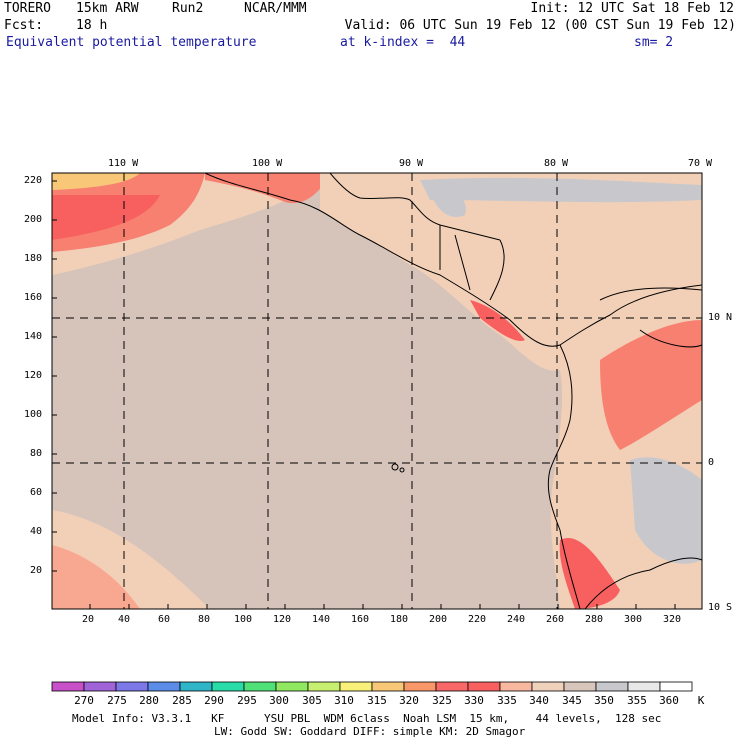  What do you see at coordinates (511, 272) in the screenshot?
I see `land-central-america` at bounding box center [511, 272].